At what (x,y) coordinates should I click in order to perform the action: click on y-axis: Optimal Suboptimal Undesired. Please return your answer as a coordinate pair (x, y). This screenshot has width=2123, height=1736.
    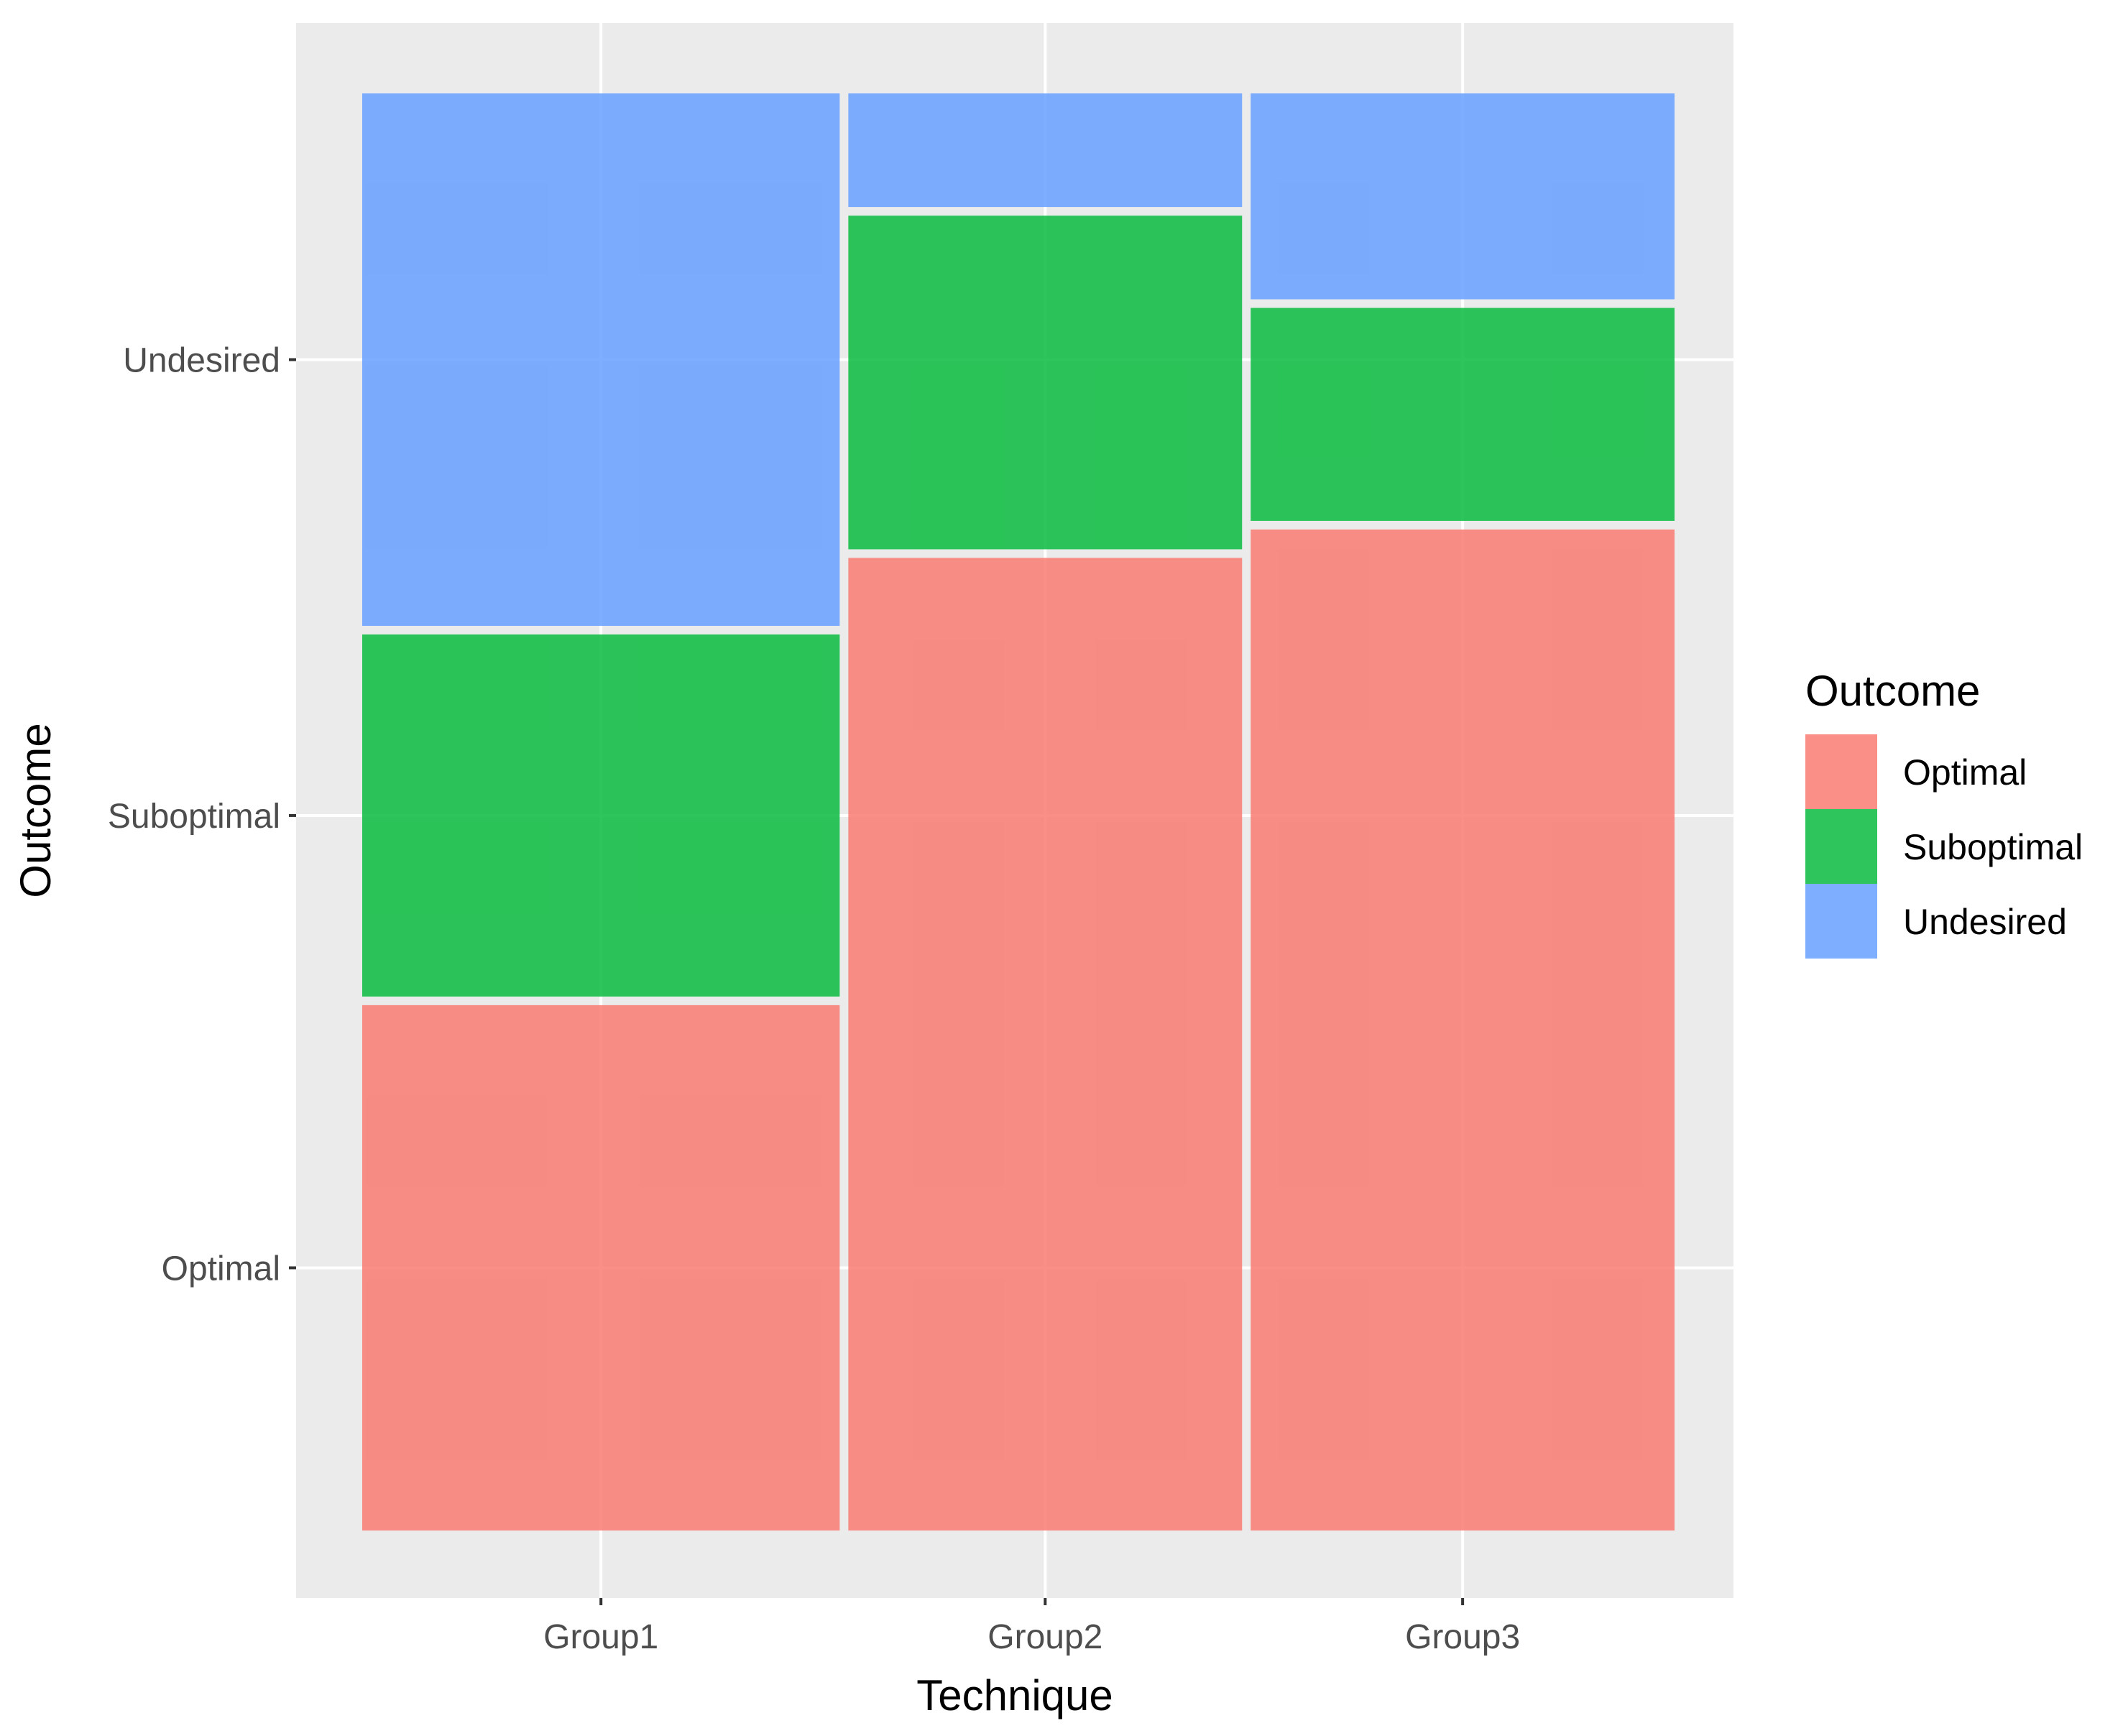
    Looking at the image, I should click on (202, 815).